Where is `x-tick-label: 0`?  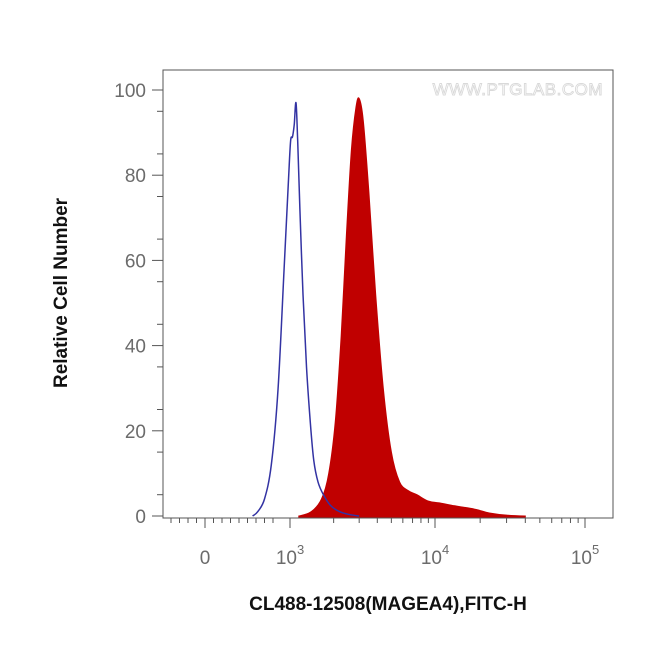
x-tick-label: 0 is located at coordinates (205, 558).